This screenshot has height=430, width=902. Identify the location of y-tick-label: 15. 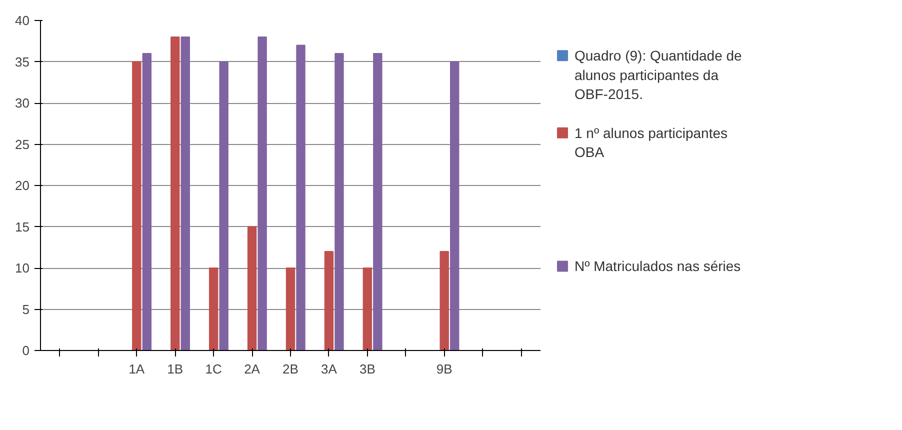
(22, 226).